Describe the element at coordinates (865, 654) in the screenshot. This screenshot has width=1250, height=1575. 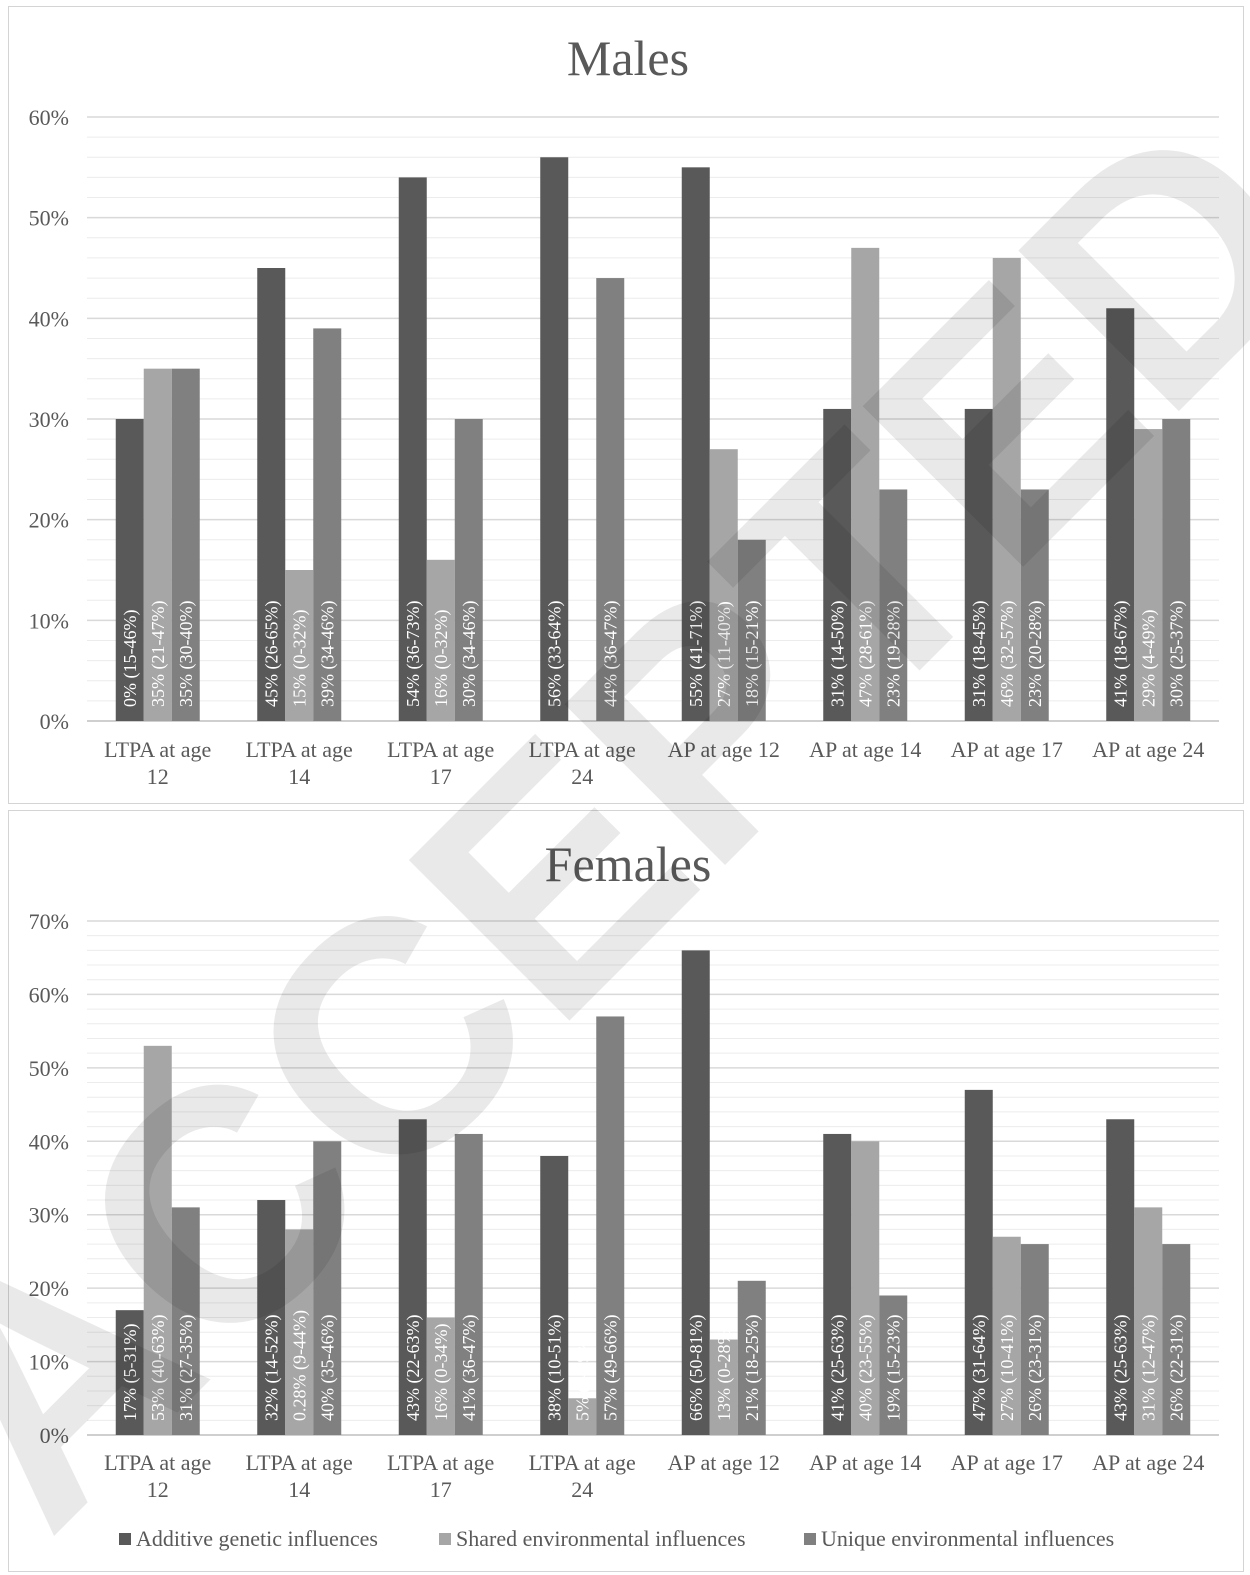
I see `data-label: 47% (28-61%)` at that location.